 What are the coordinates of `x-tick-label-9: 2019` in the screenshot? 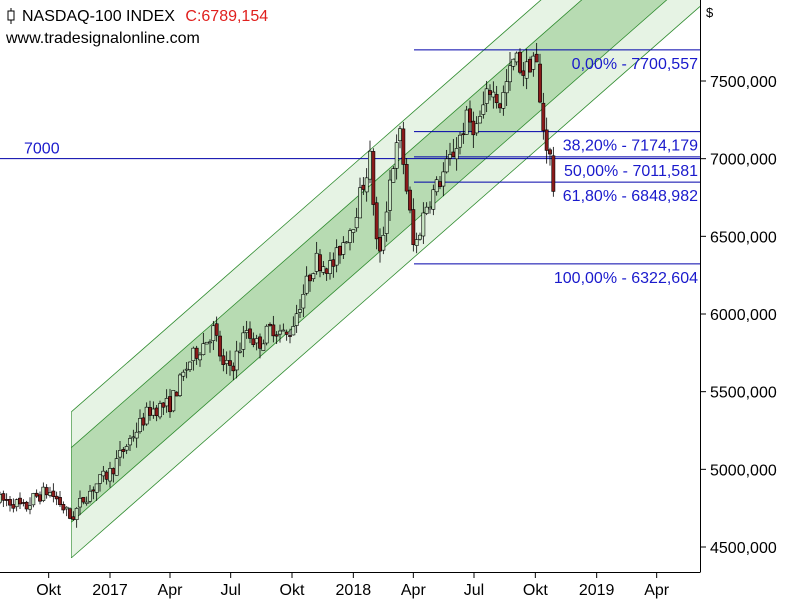 It's located at (597, 590).